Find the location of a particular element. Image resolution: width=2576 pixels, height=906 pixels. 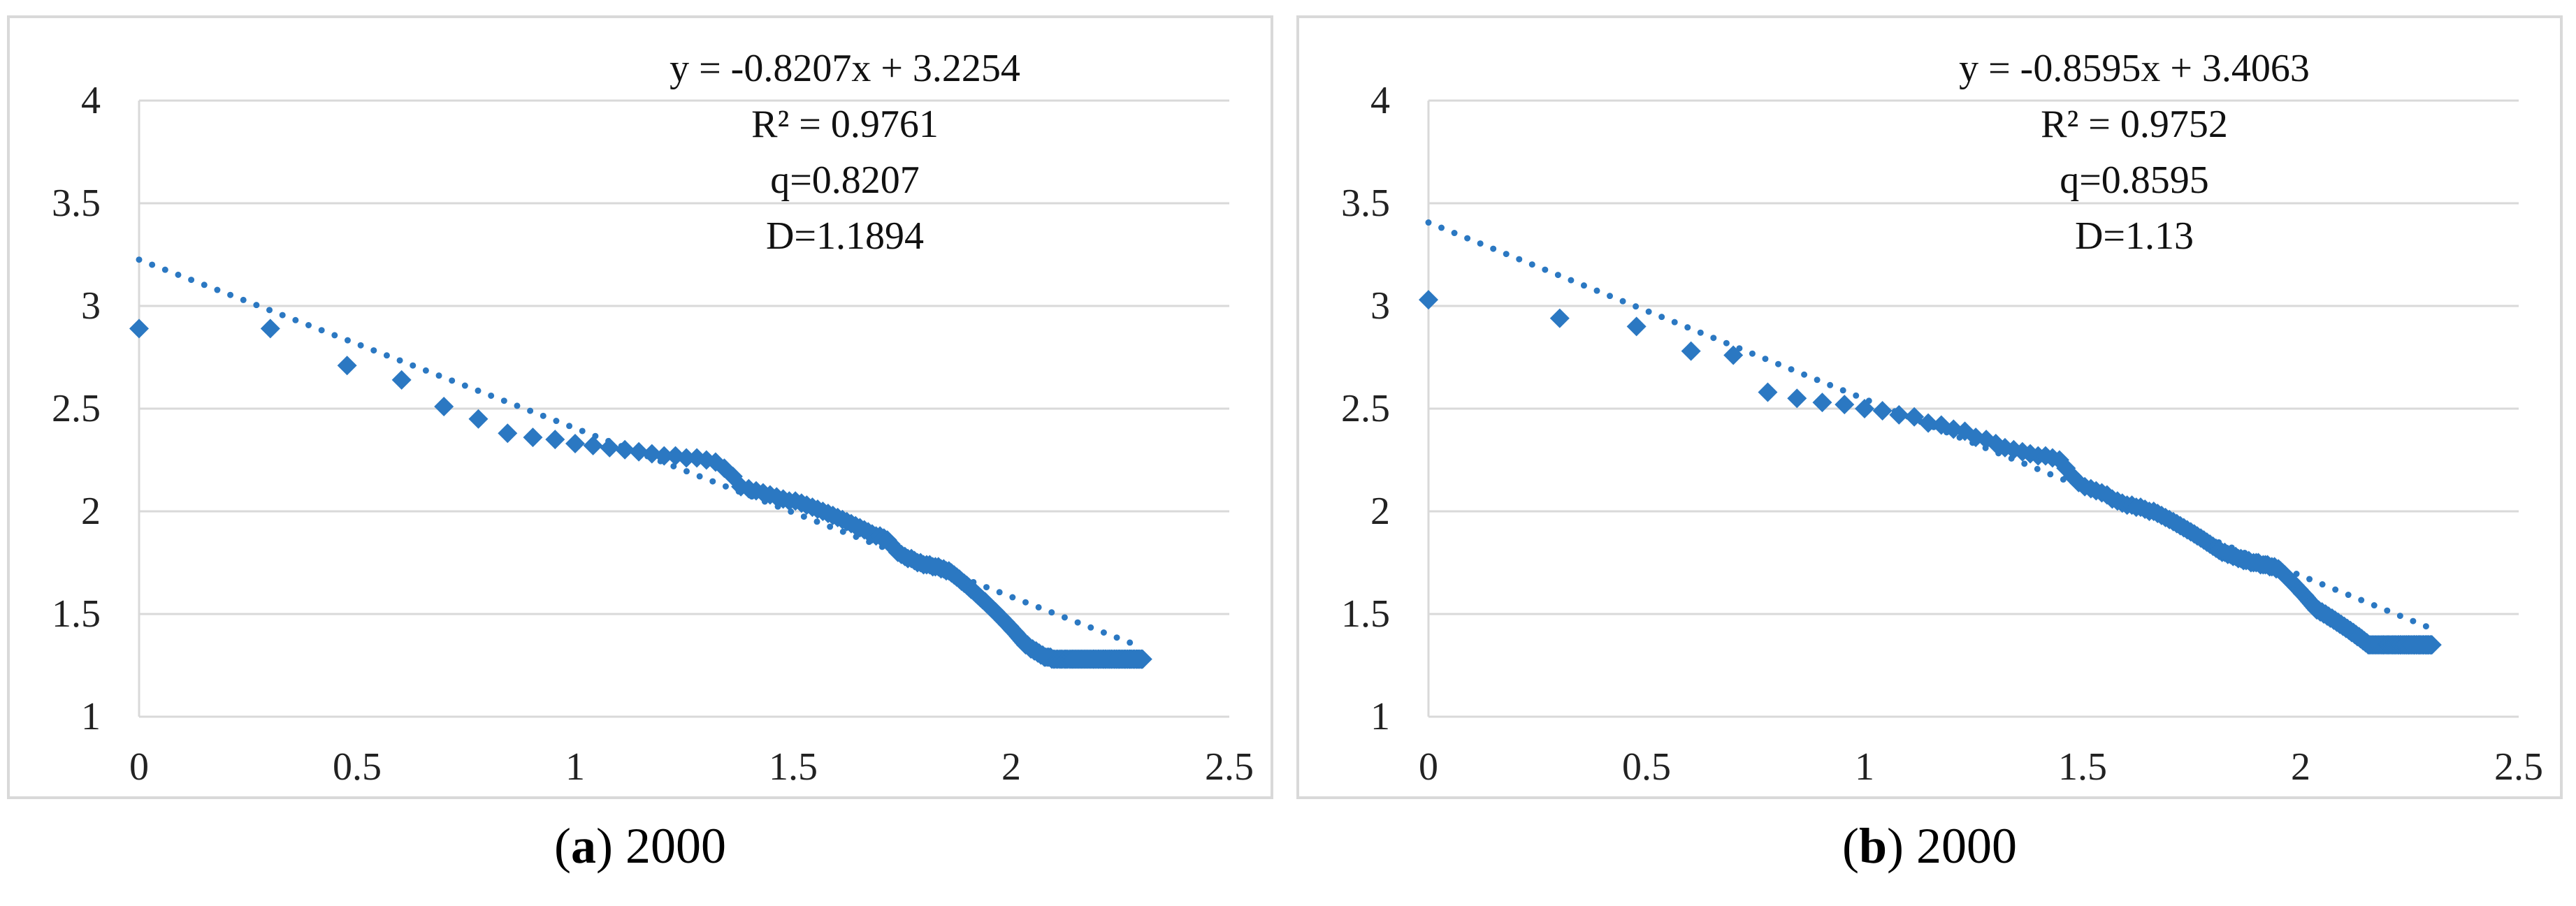

caption-a: (a) 2000 is located at coordinates (640, 846).